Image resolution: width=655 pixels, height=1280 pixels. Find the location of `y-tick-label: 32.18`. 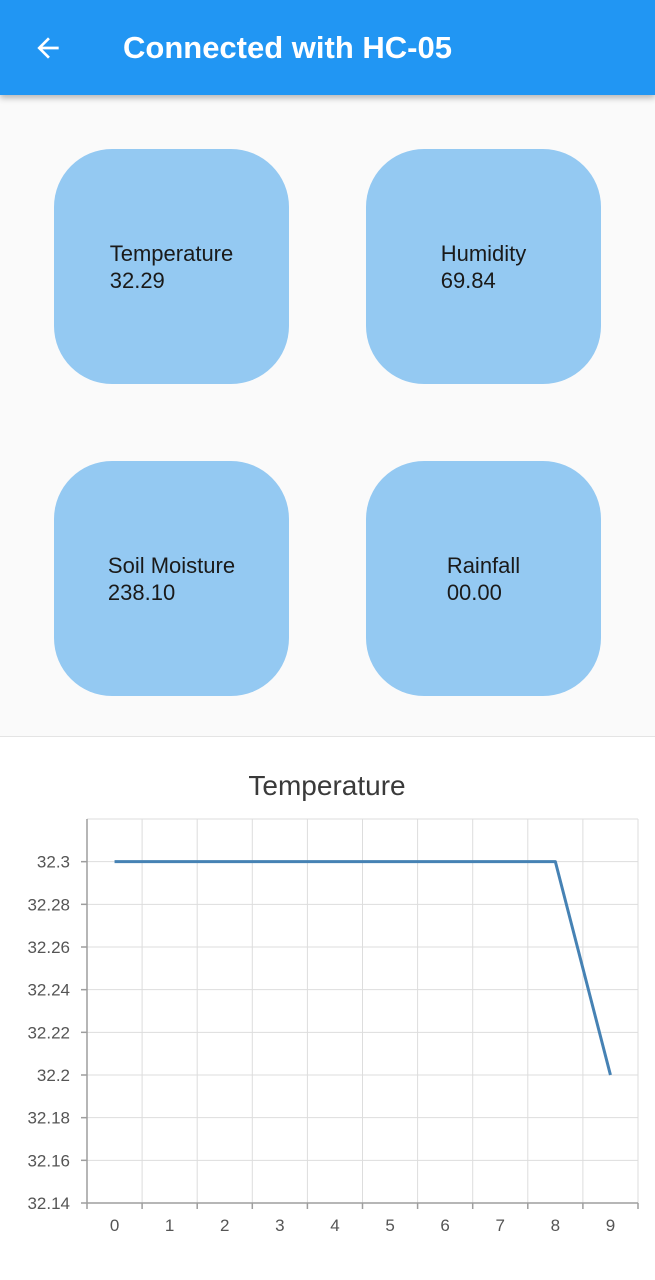

y-tick-label: 32.18 is located at coordinates (48, 1118).